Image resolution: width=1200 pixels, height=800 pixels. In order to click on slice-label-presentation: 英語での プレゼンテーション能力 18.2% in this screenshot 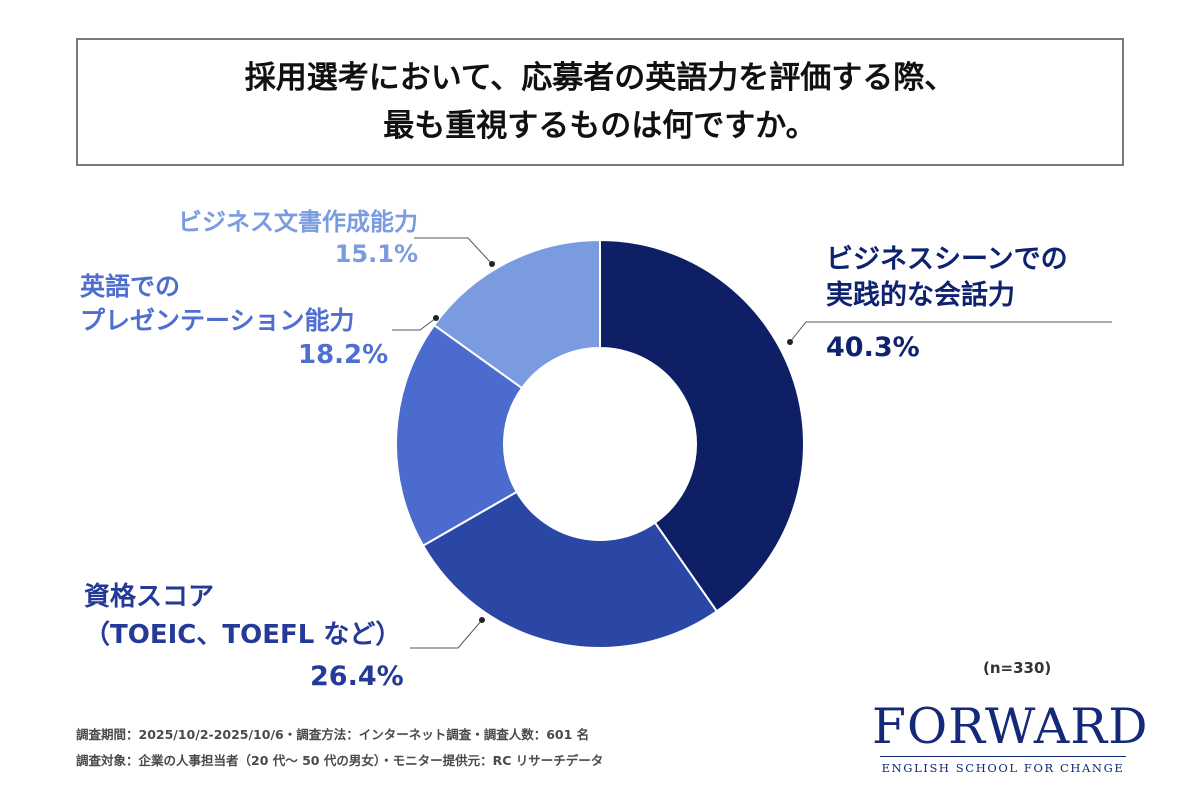, I will do `click(234, 321)`.